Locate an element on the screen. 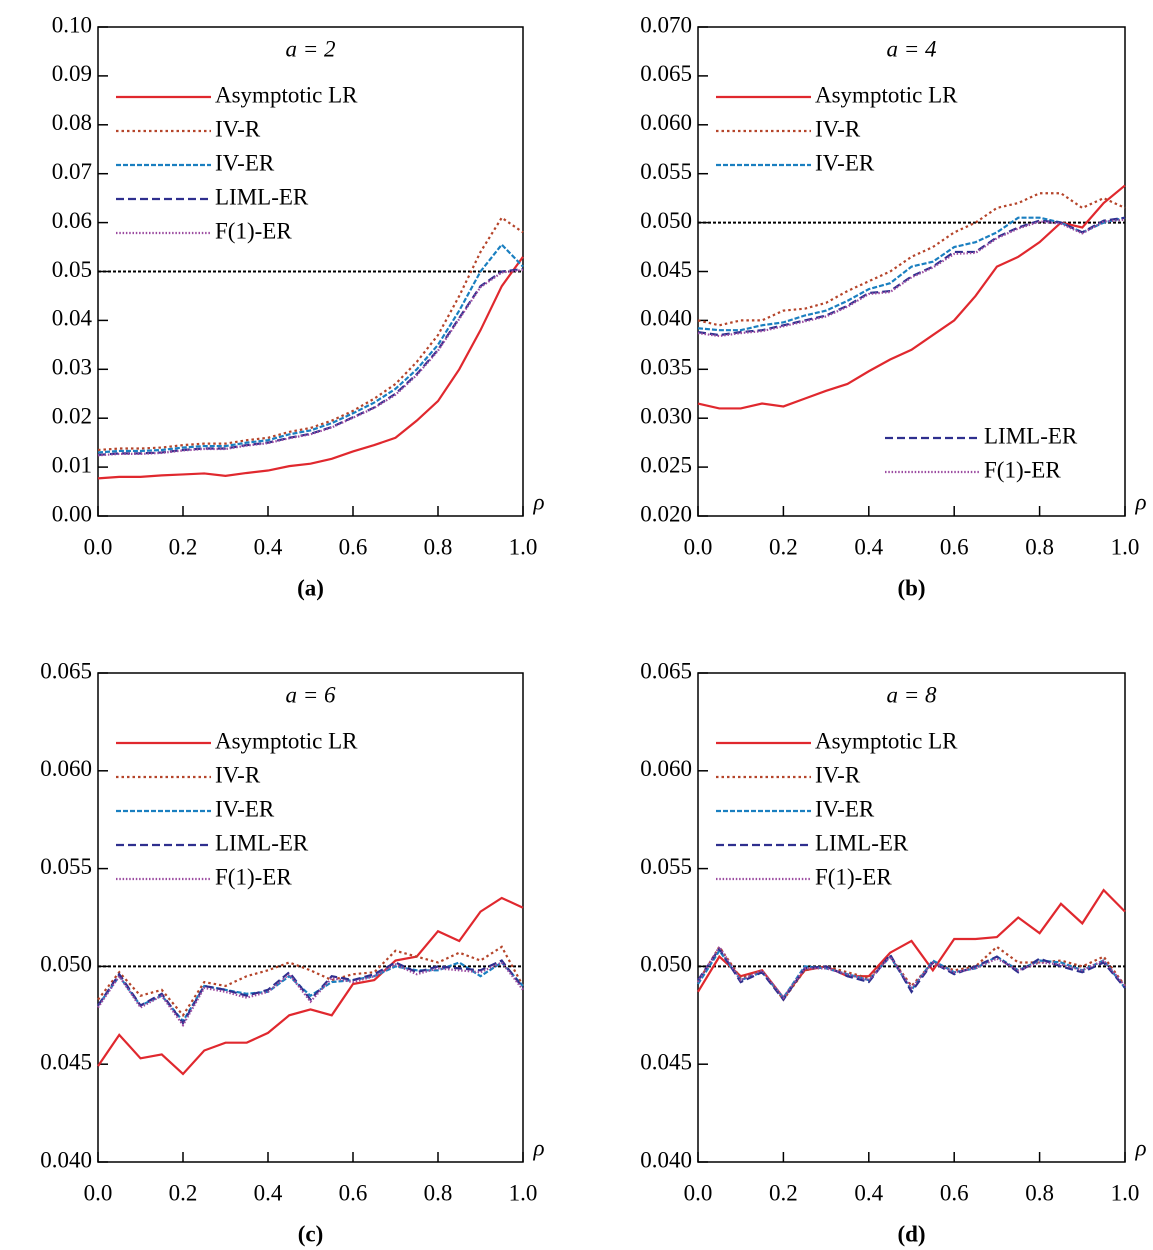 Image resolution: width=1153 pixels, height=1250 pixels. subtitle: a = 2 is located at coordinates (310, 48).